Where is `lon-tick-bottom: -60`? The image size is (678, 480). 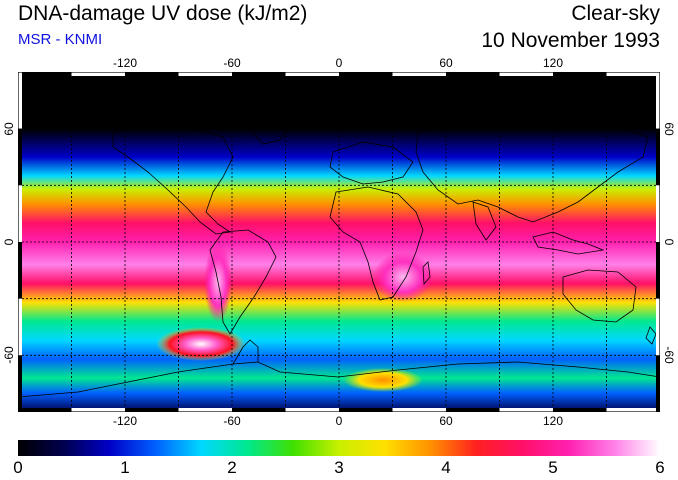
lon-tick-bottom: -60 is located at coordinates (232, 421).